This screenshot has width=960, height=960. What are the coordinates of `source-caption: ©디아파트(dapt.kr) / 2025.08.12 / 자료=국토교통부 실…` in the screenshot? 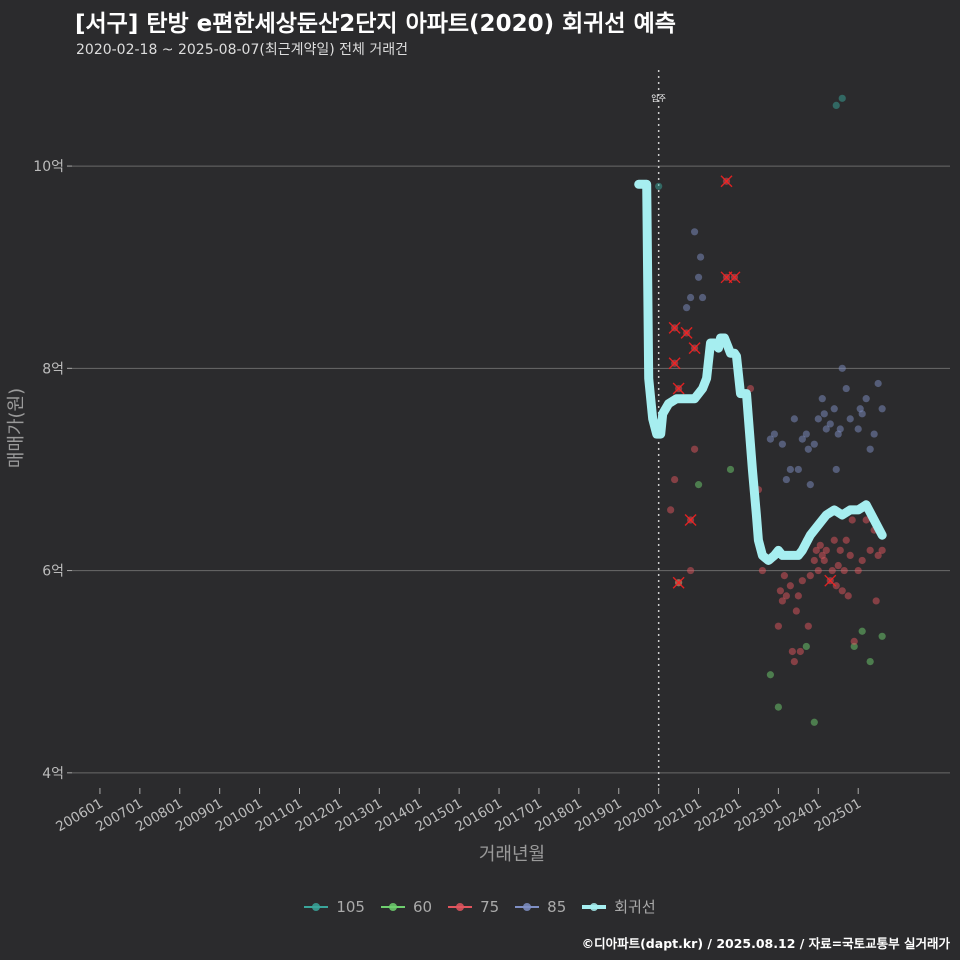 It's located at (765, 943).